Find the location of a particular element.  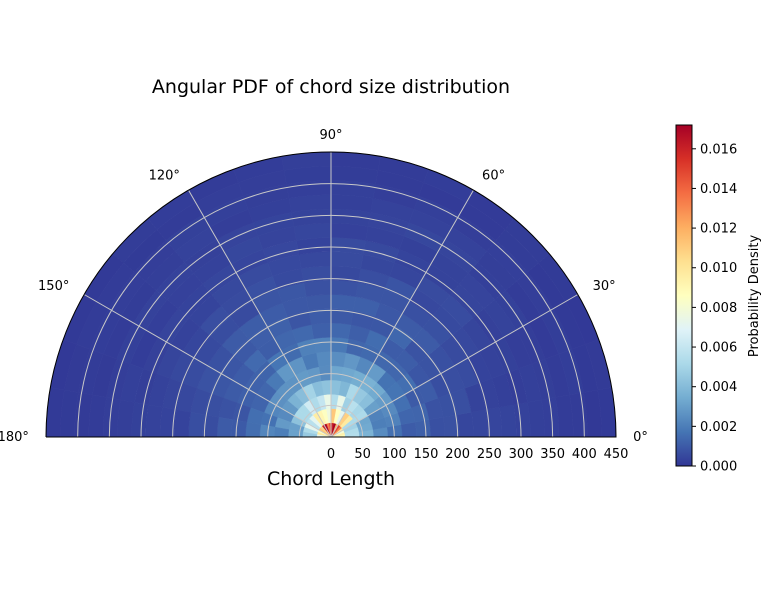

colorbar-tick-label: 0.014 is located at coordinates (718, 189).